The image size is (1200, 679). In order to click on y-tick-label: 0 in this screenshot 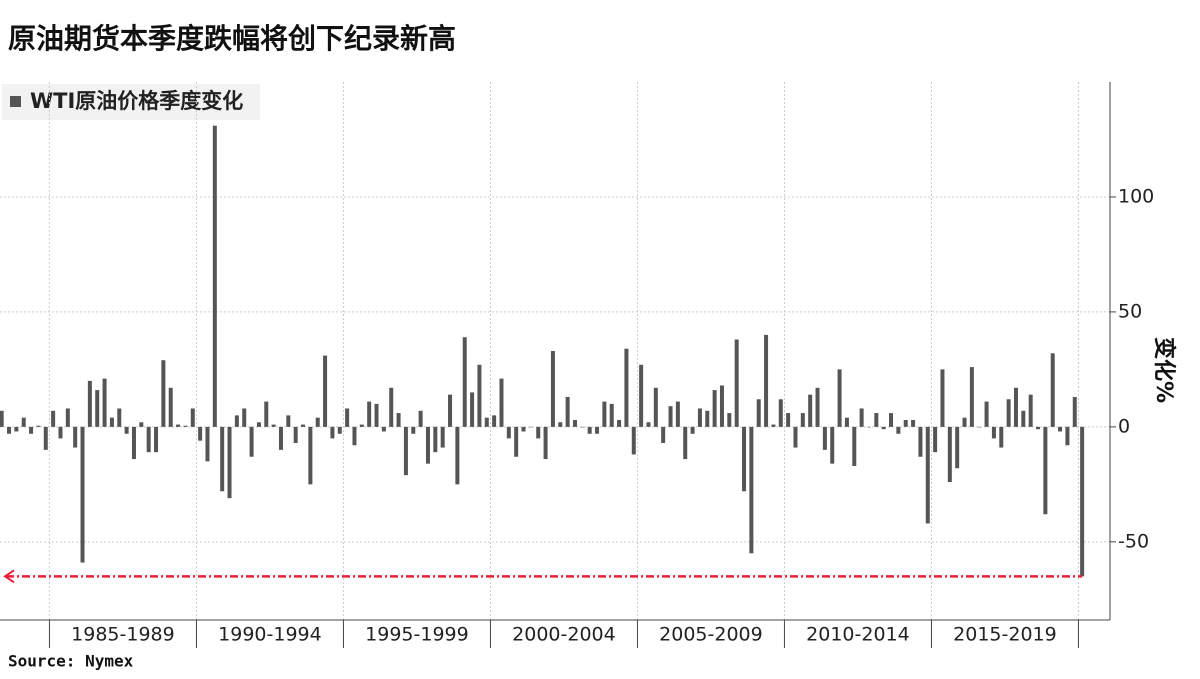, I will do `click(1124, 426)`.